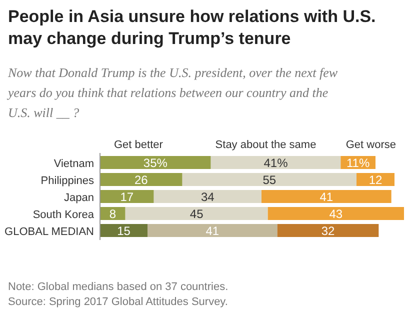 This screenshot has height=333, width=420. I want to click on chart-subtitle: Now that Donald Trump is the U.S. president, over the next few years do you think that relations between our country and the U.S. will __ ?, so click(172, 92).